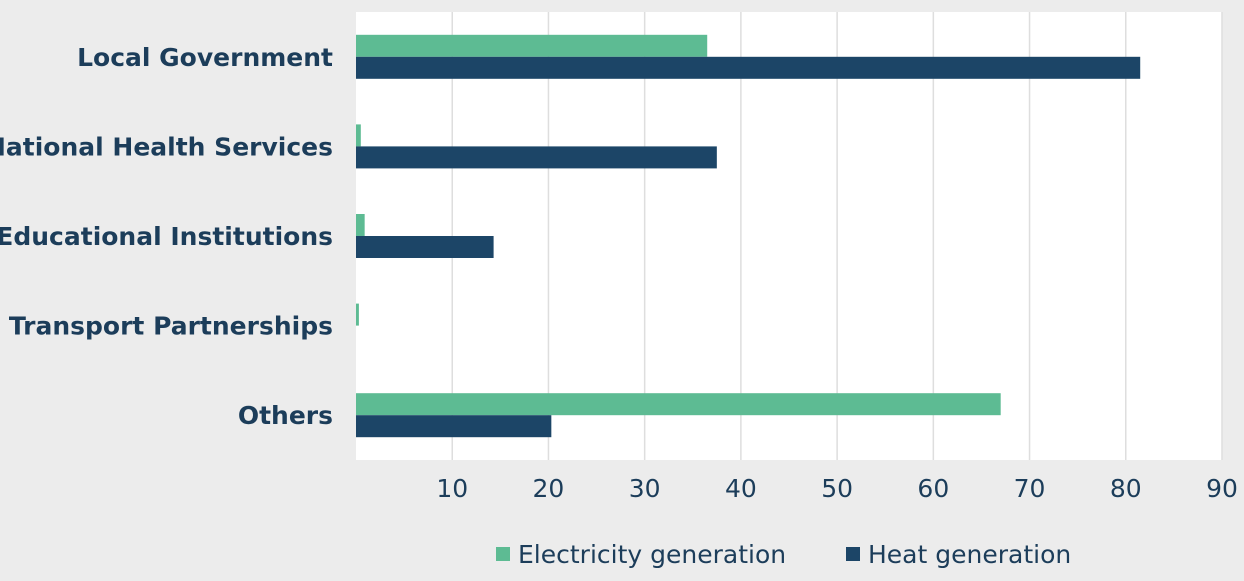 The width and height of the screenshot is (1244, 581). I want to click on legend-label: Electricity generation, so click(652, 554).